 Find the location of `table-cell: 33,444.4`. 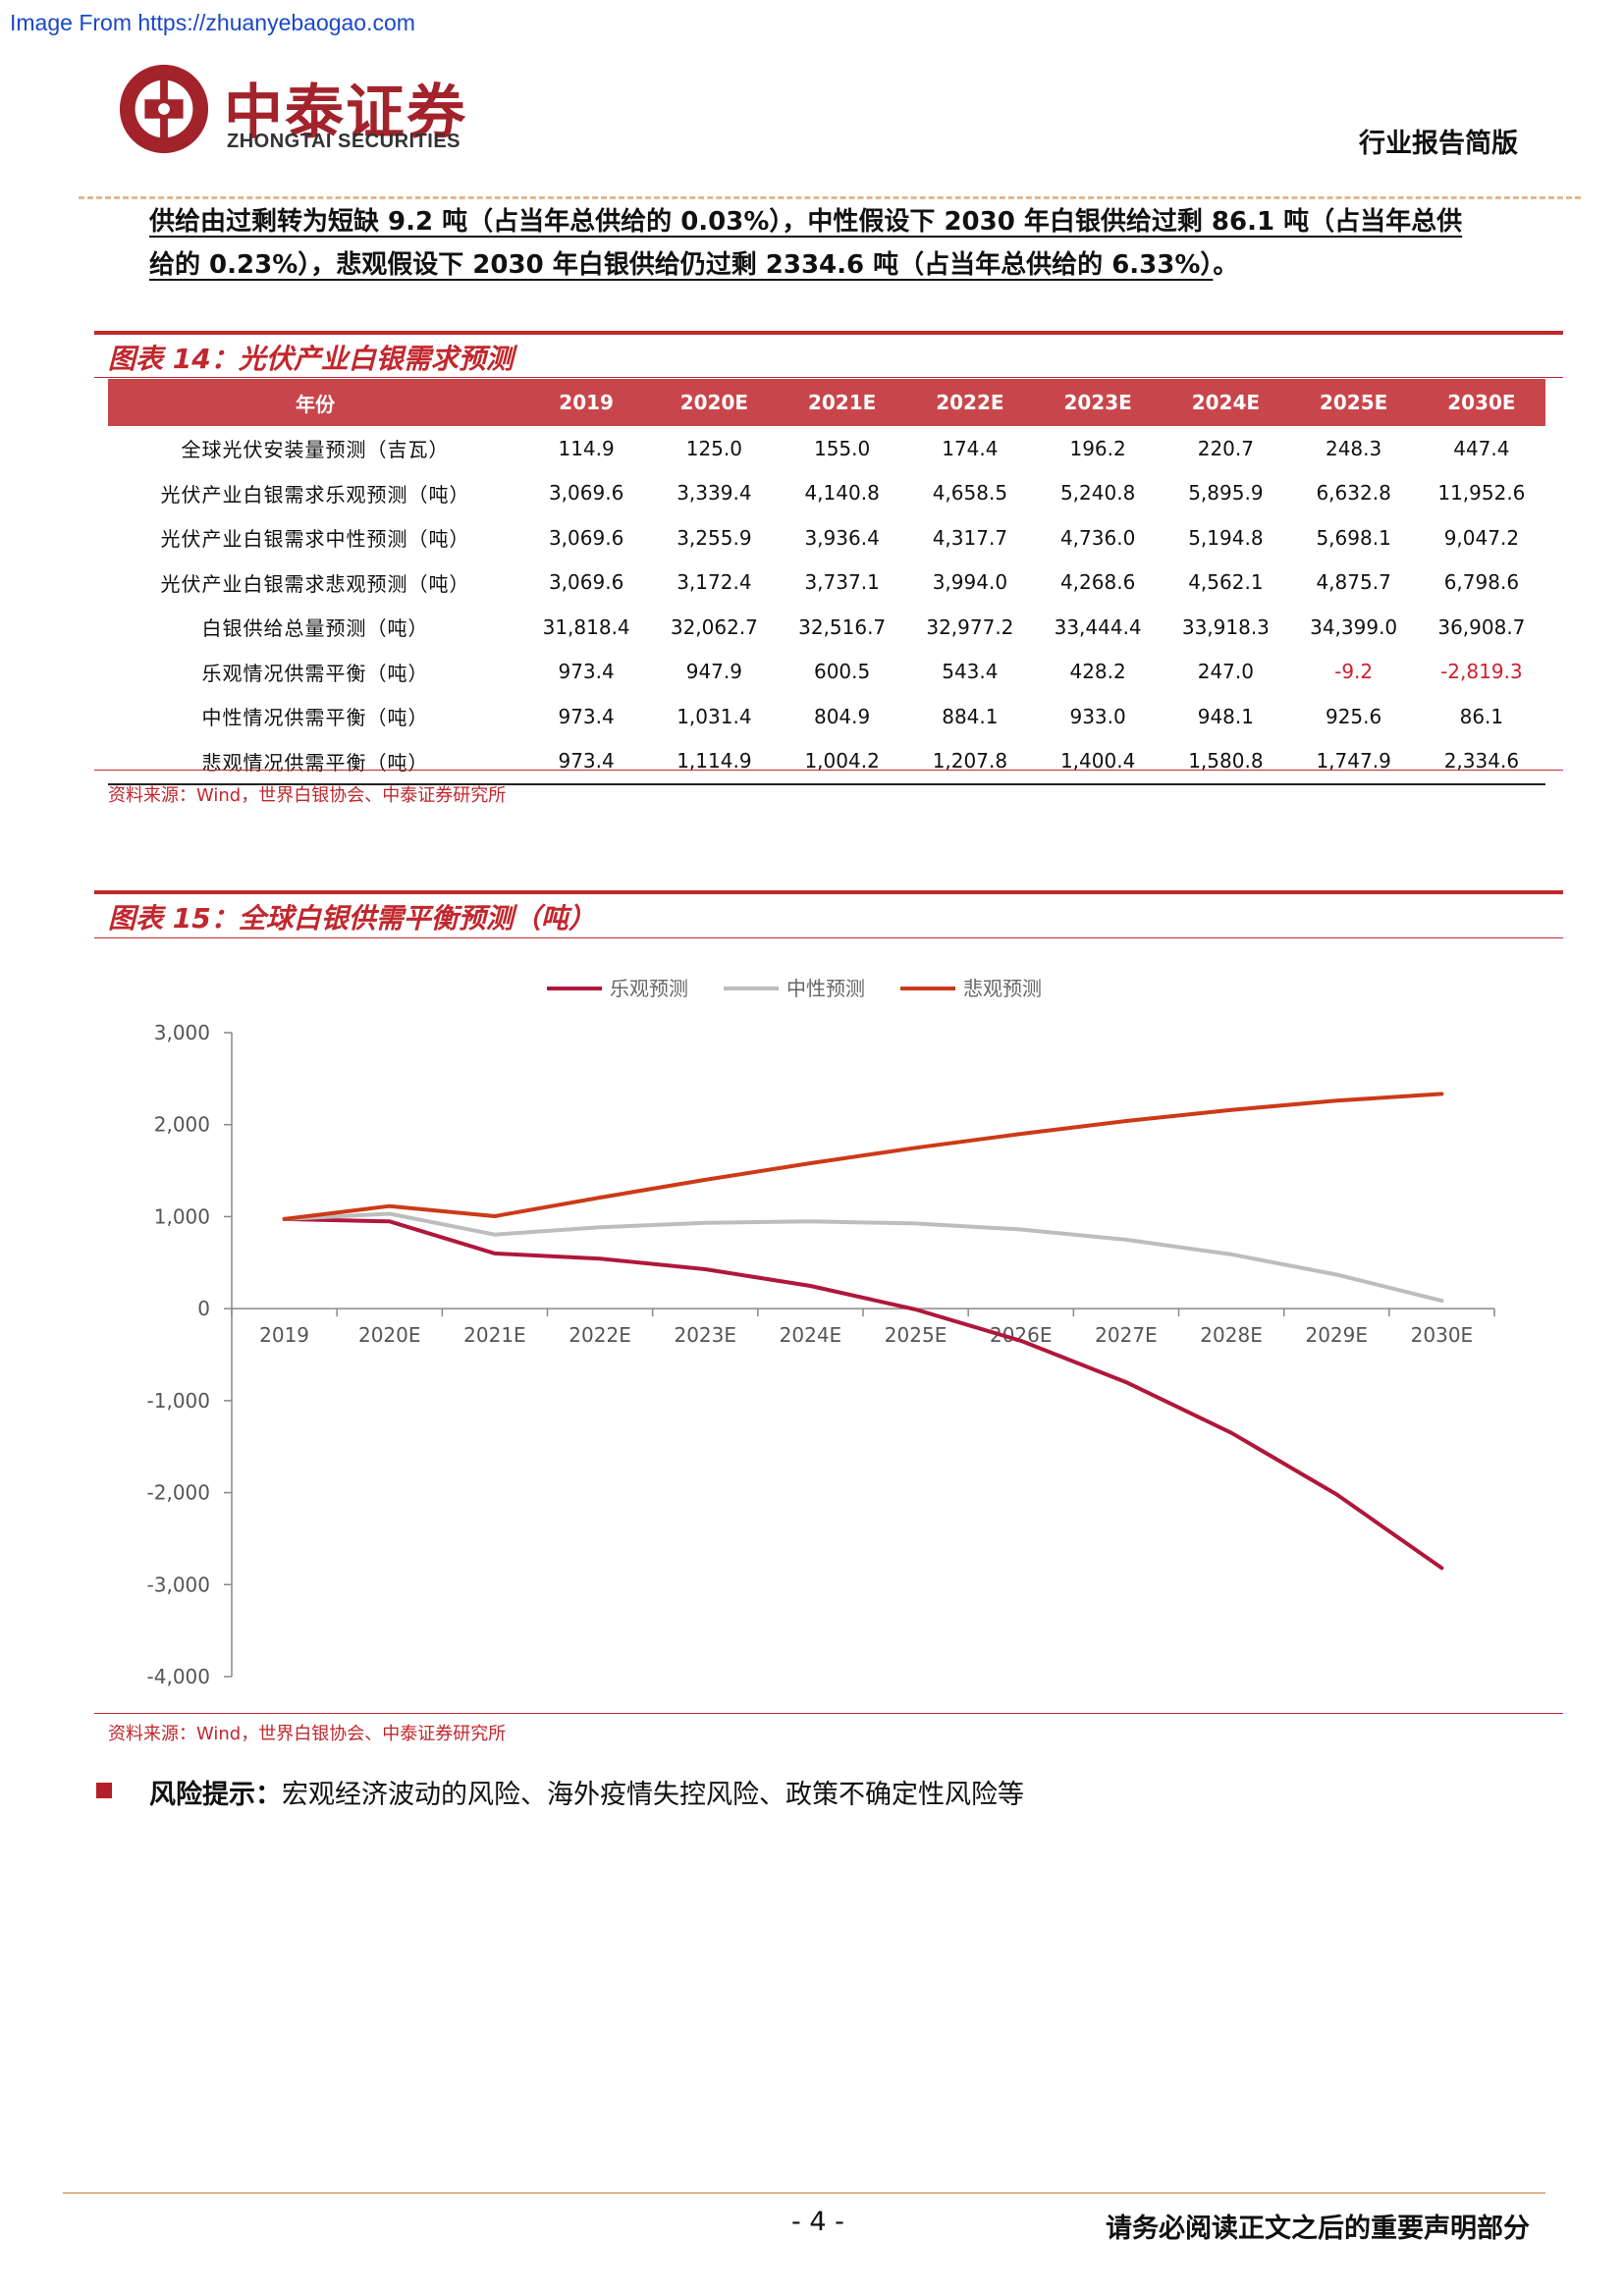

table-cell: 33,444.4 is located at coordinates (1098, 626).